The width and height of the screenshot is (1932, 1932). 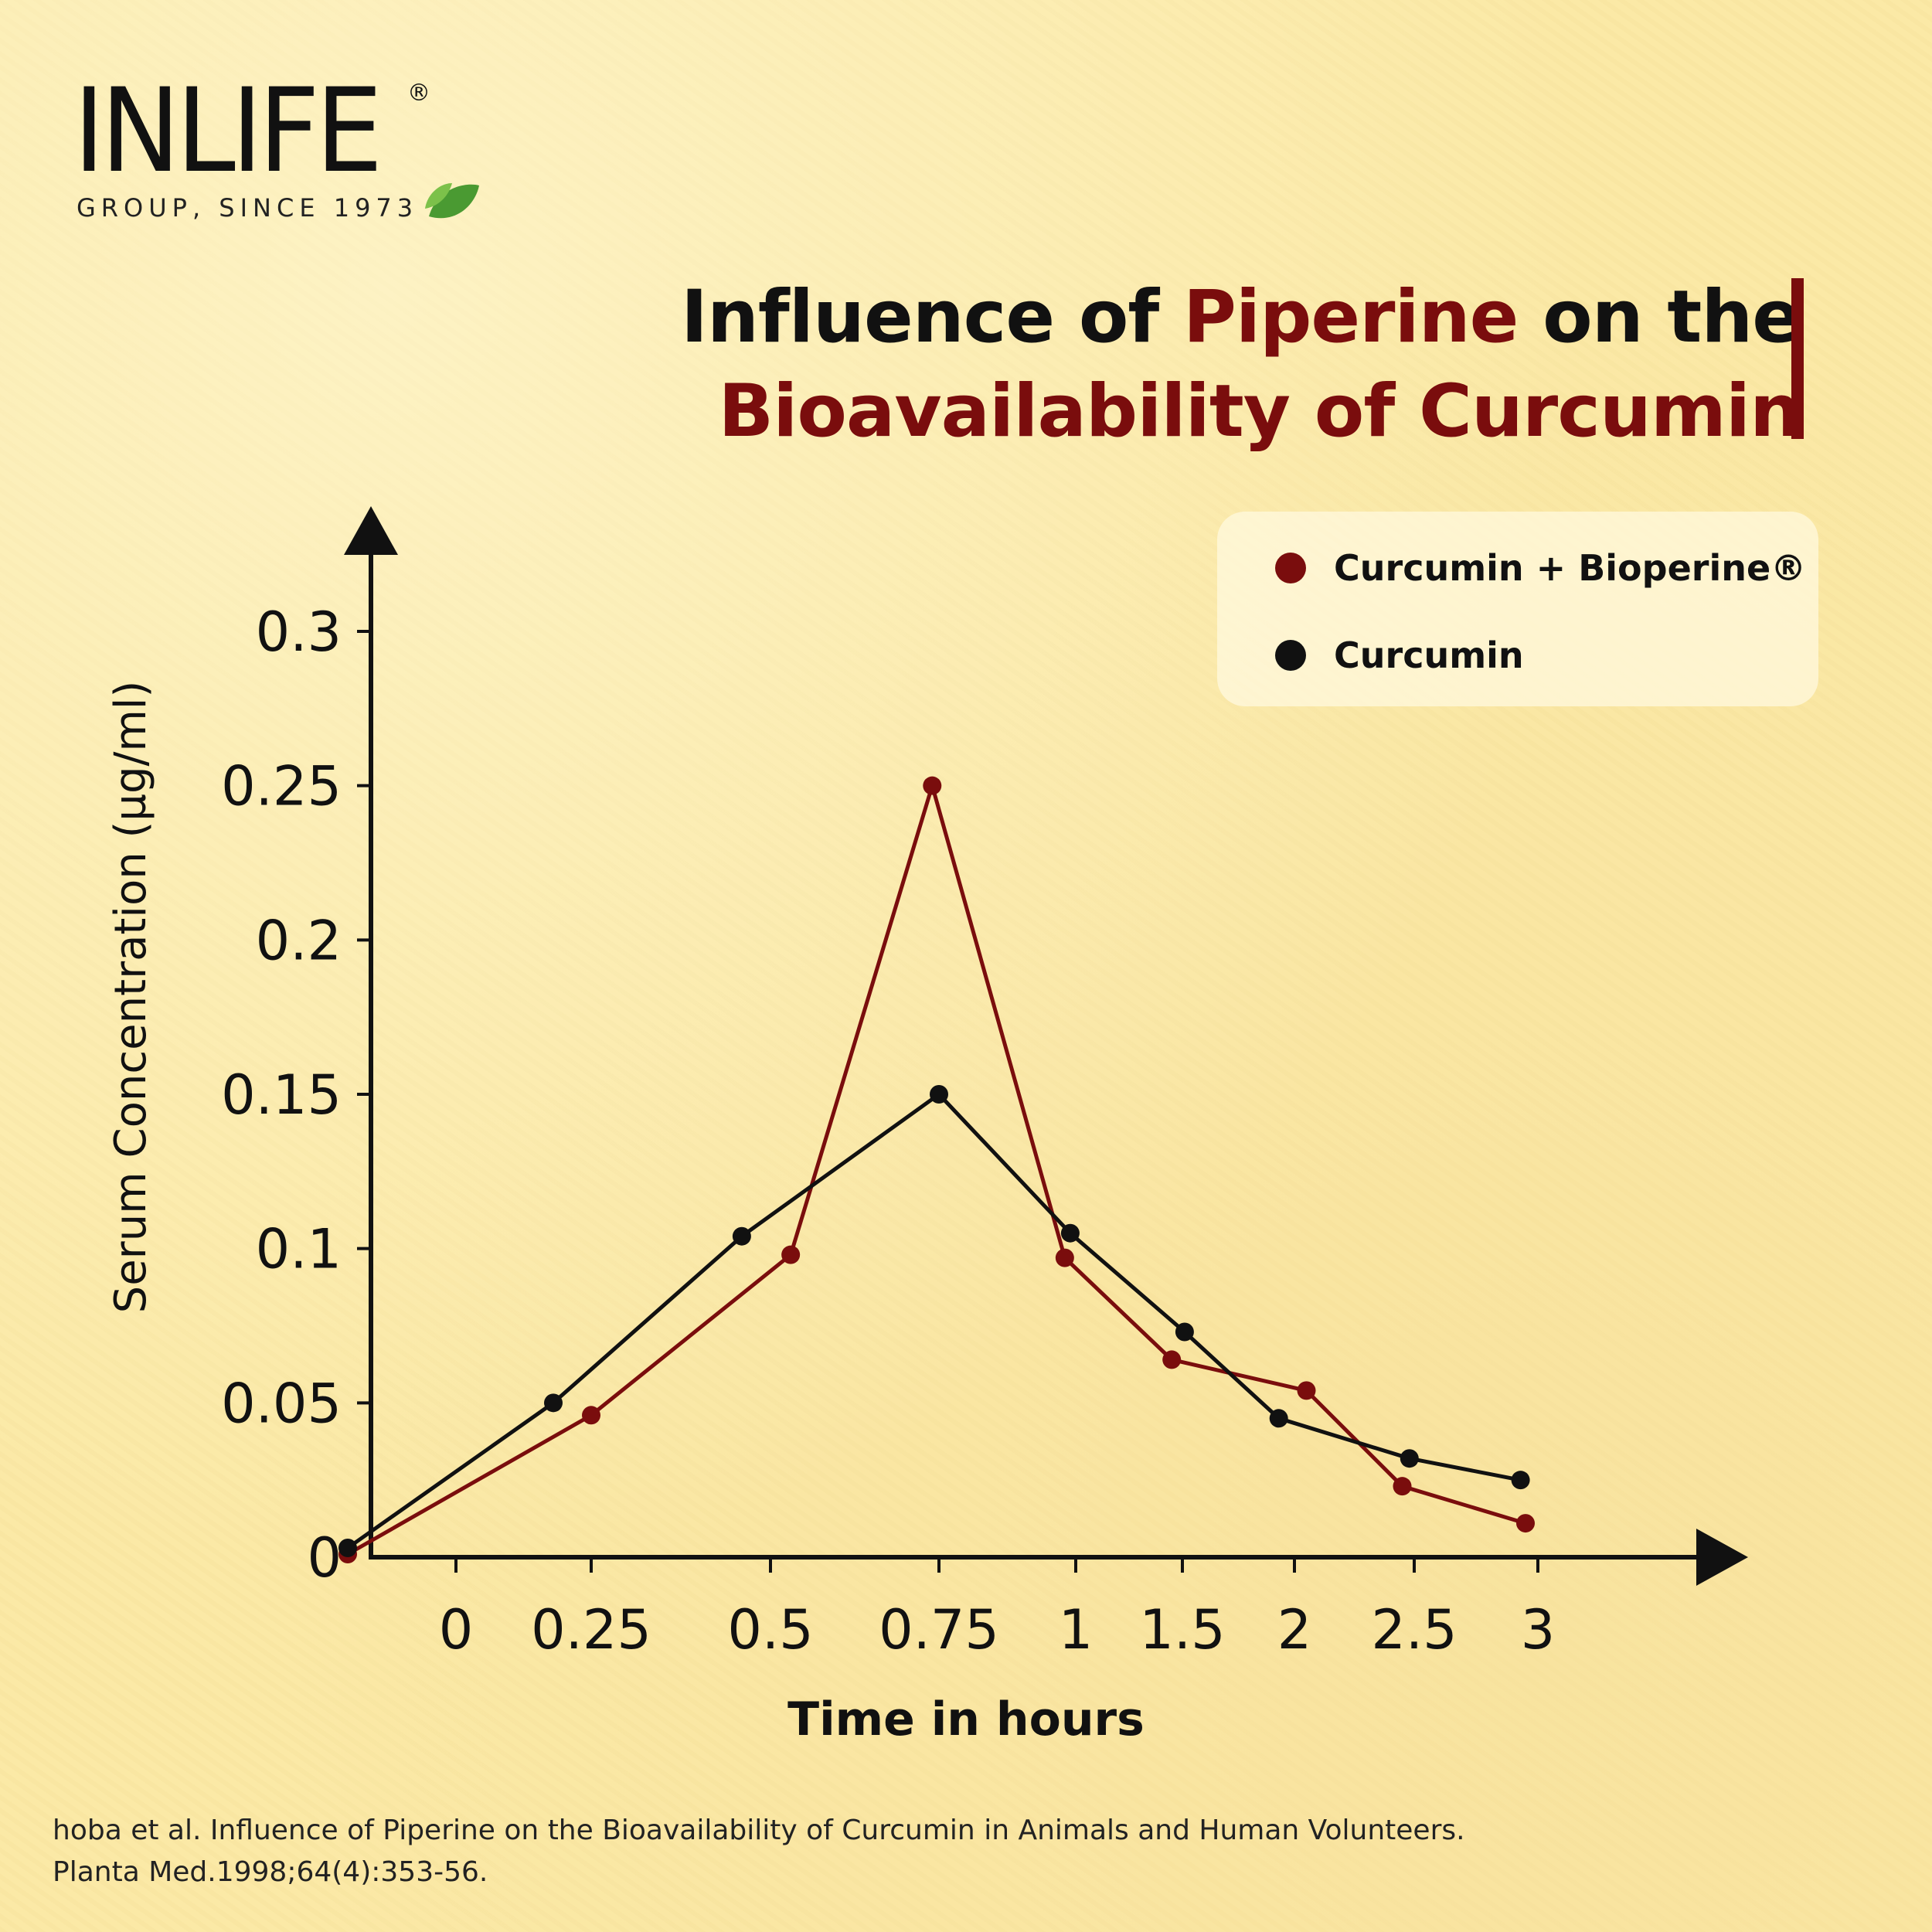 What do you see at coordinates (271, 1872) in the screenshot?
I see `citation-line-2: Planta Med.1998;64(4):353-56.` at bounding box center [271, 1872].